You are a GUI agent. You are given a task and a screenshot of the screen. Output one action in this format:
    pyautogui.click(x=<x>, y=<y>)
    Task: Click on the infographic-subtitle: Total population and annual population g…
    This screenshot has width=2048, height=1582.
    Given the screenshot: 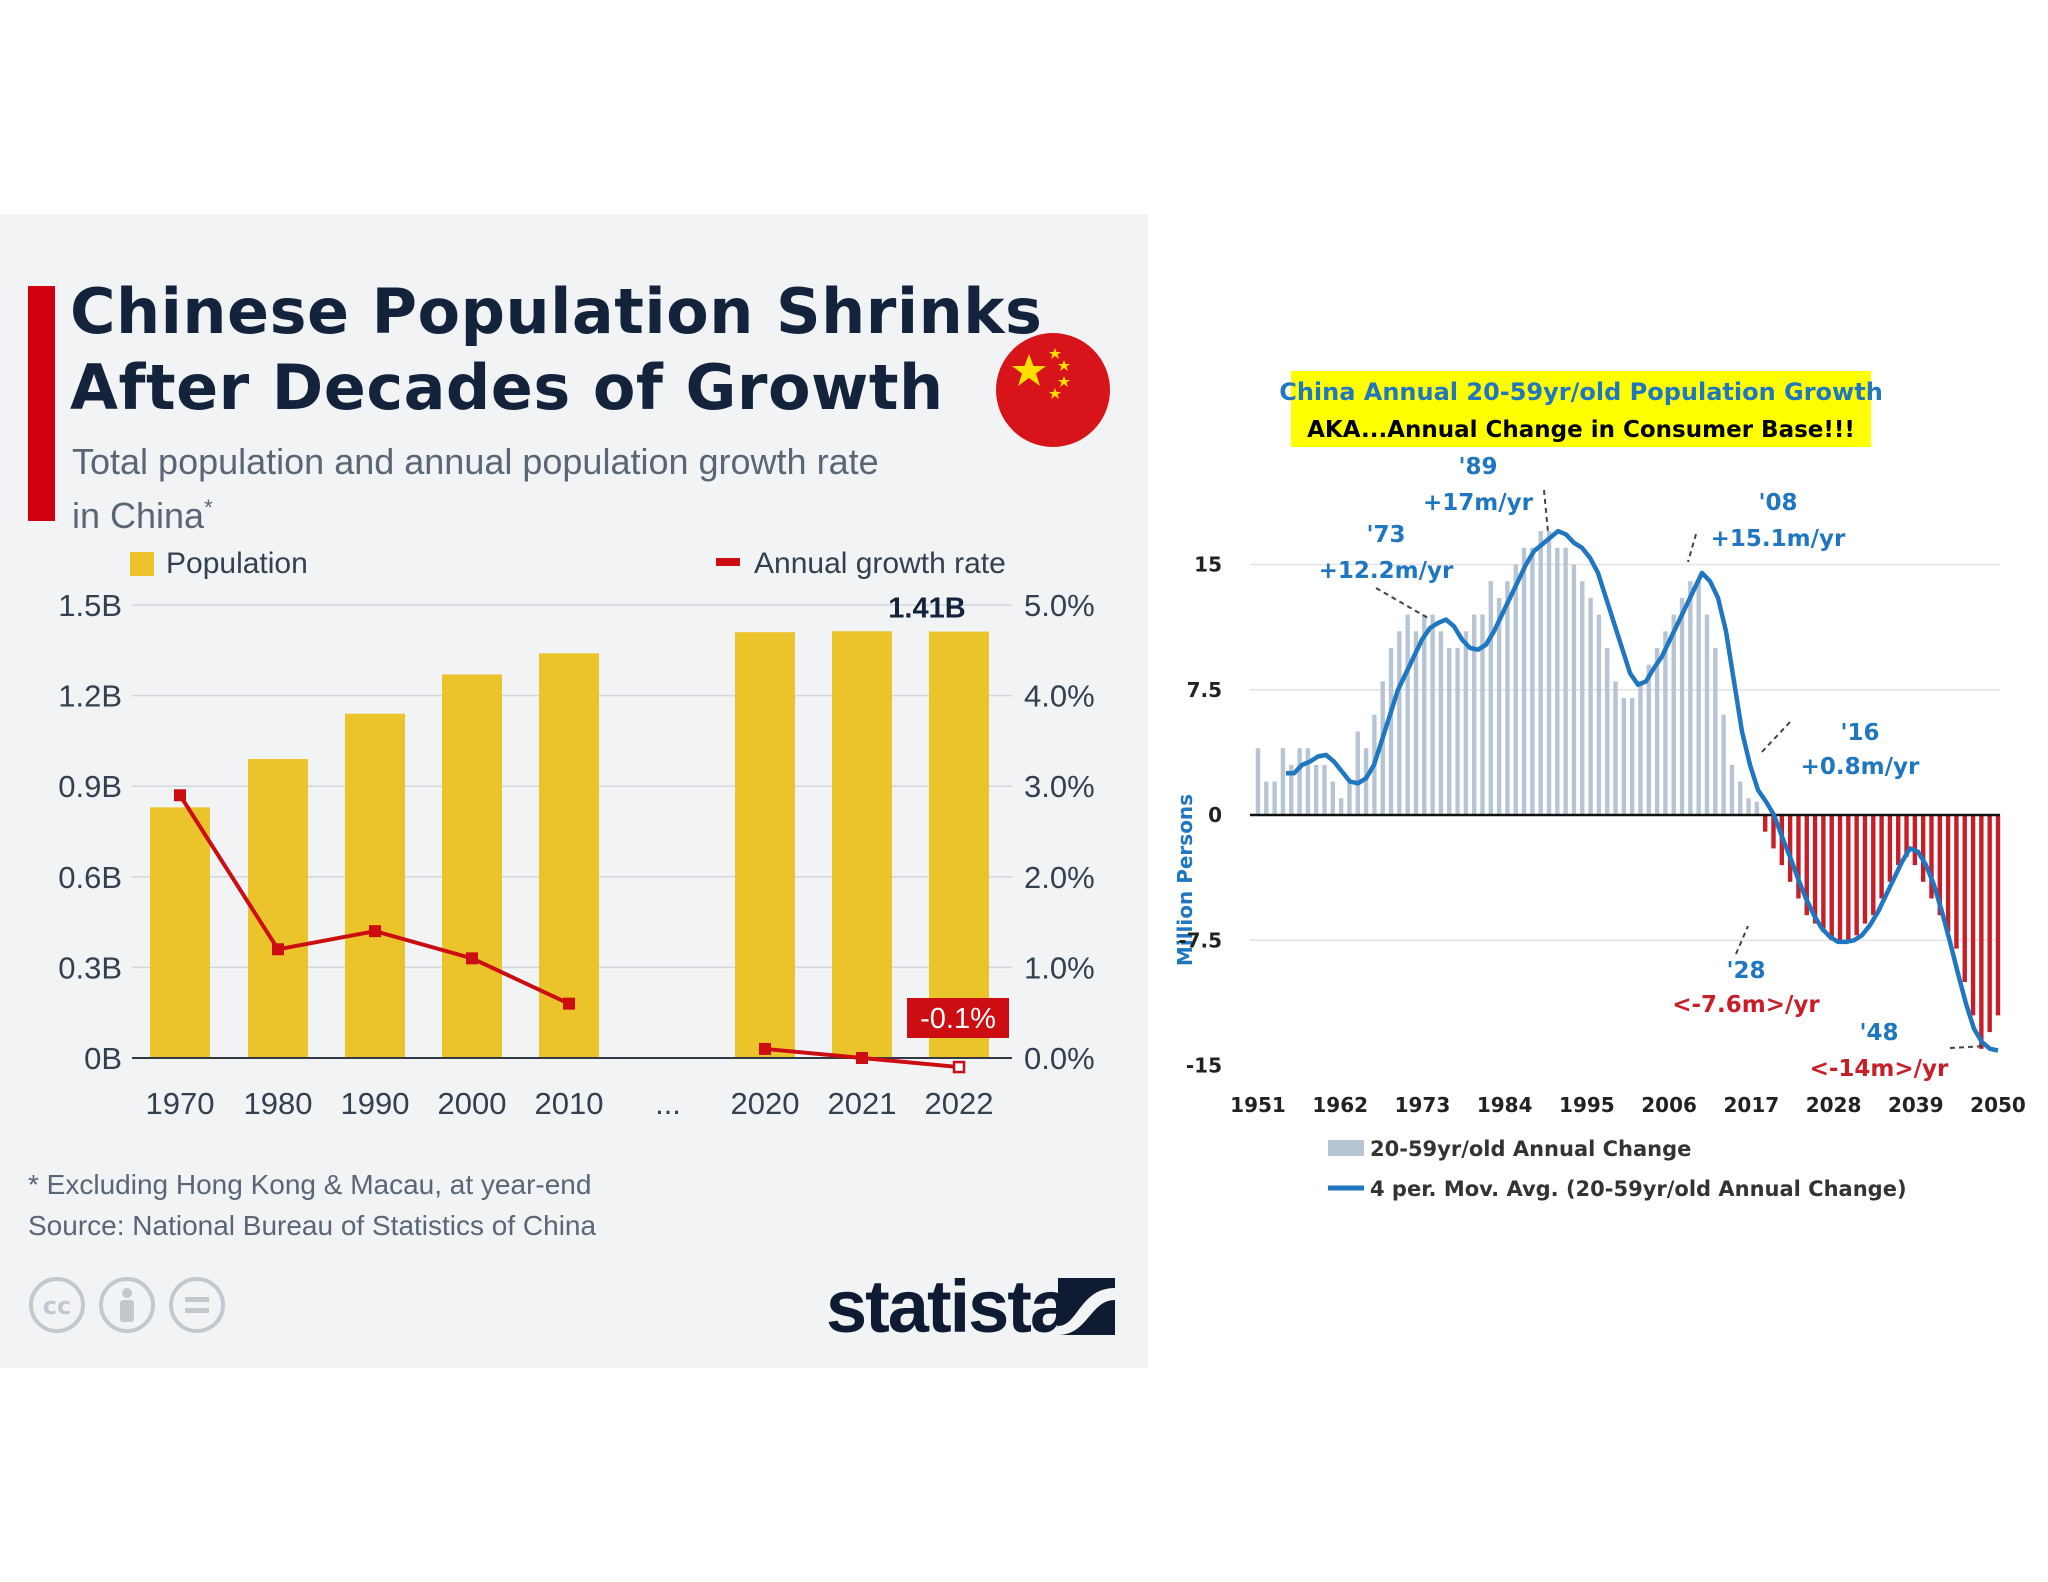 What is the action you would take?
    pyautogui.click(x=547, y=489)
    